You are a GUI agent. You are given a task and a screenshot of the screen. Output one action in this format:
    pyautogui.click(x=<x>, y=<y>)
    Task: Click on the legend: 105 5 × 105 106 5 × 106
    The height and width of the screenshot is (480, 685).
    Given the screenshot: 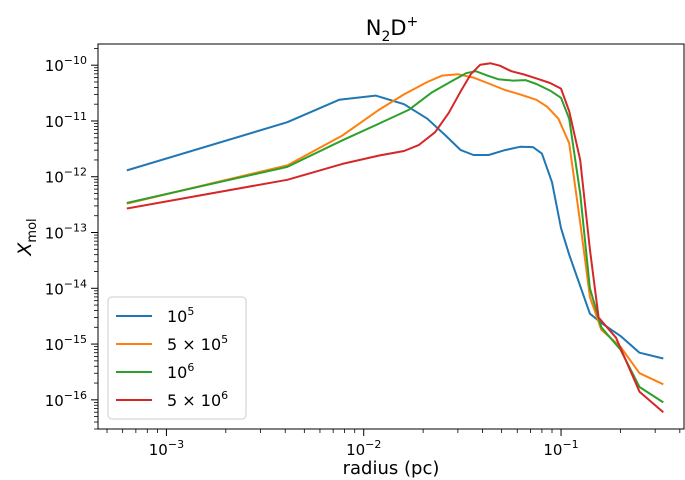 What is the action you would take?
    pyautogui.click(x=177, y=358)
    